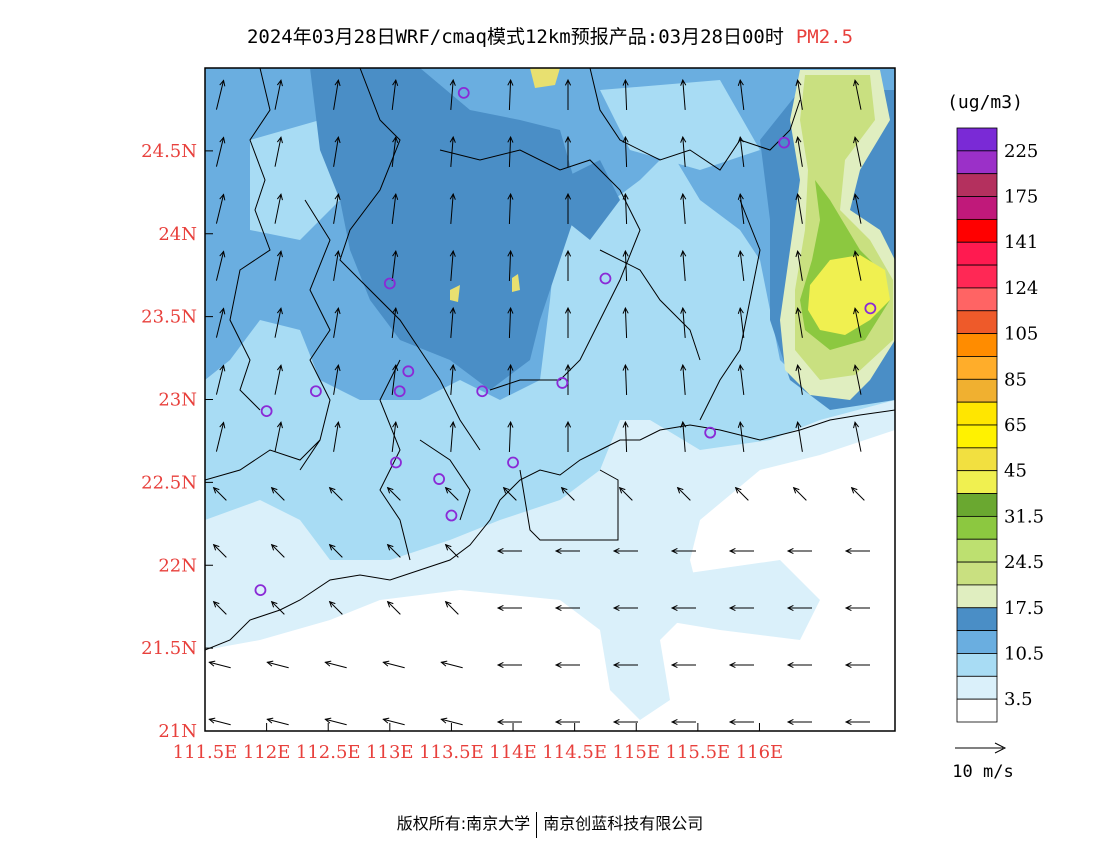  I want to click on legend-label: 45, so click(1015, 471).